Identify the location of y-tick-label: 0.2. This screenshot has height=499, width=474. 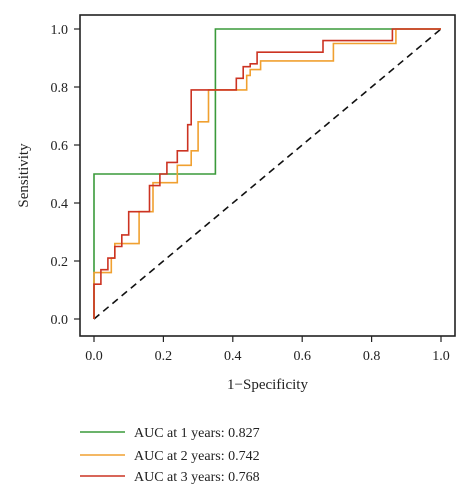
(60, 262).